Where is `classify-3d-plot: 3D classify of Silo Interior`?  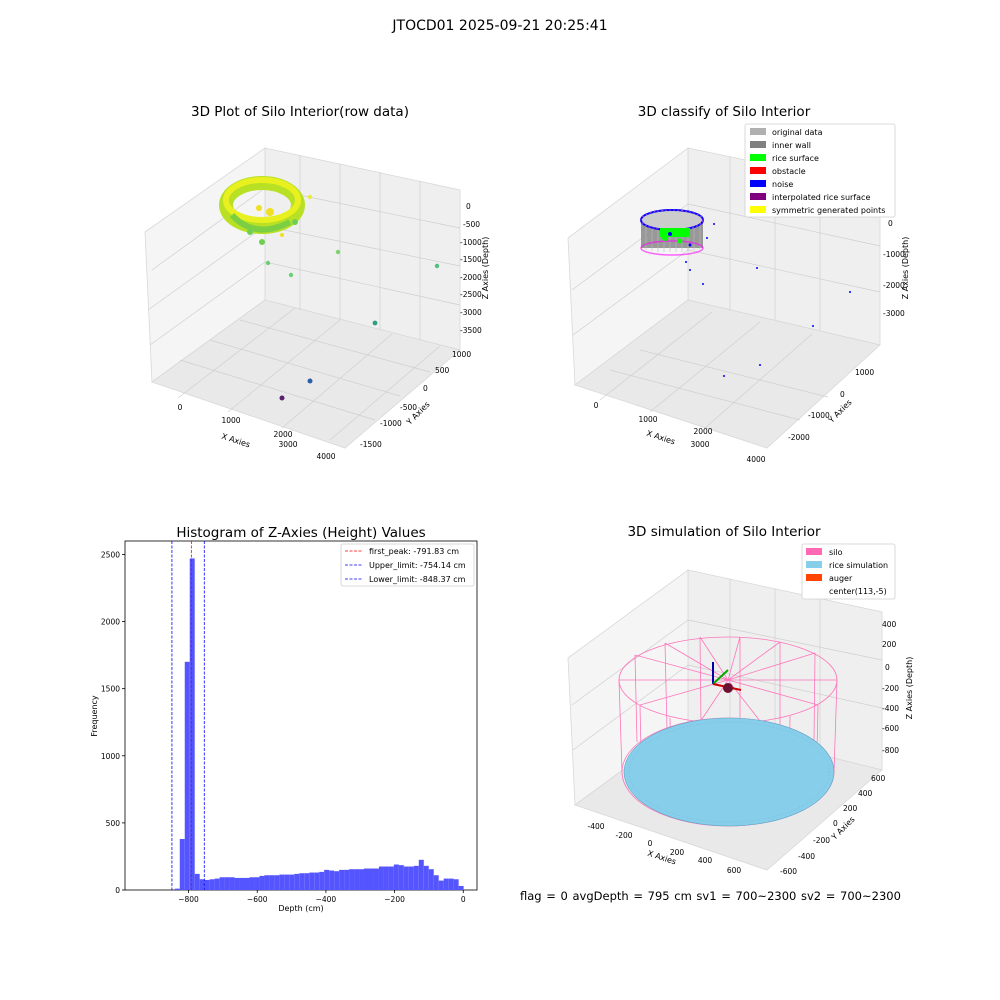
classify-3d-plot: 3D classify of Silo Interior is located at coordinates (738, 284).